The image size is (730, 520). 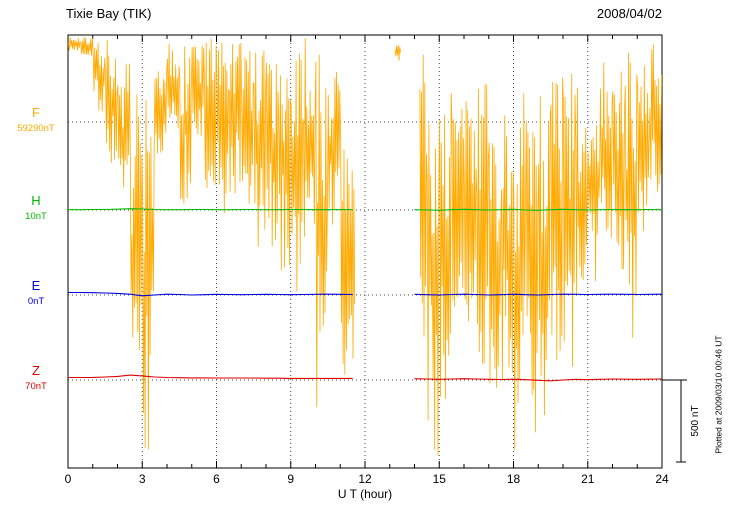 I want to click on x-axis-label: U T (hour), so click(x=365, y=494).